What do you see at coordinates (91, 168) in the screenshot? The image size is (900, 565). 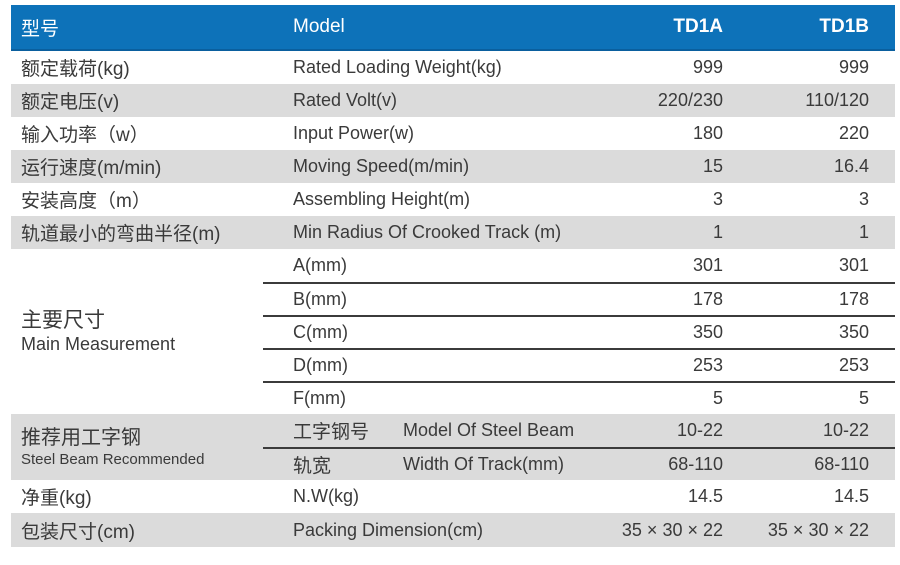 I see `row-label-cn: 运行速度(m/min)` at bounding box center [91, 168].